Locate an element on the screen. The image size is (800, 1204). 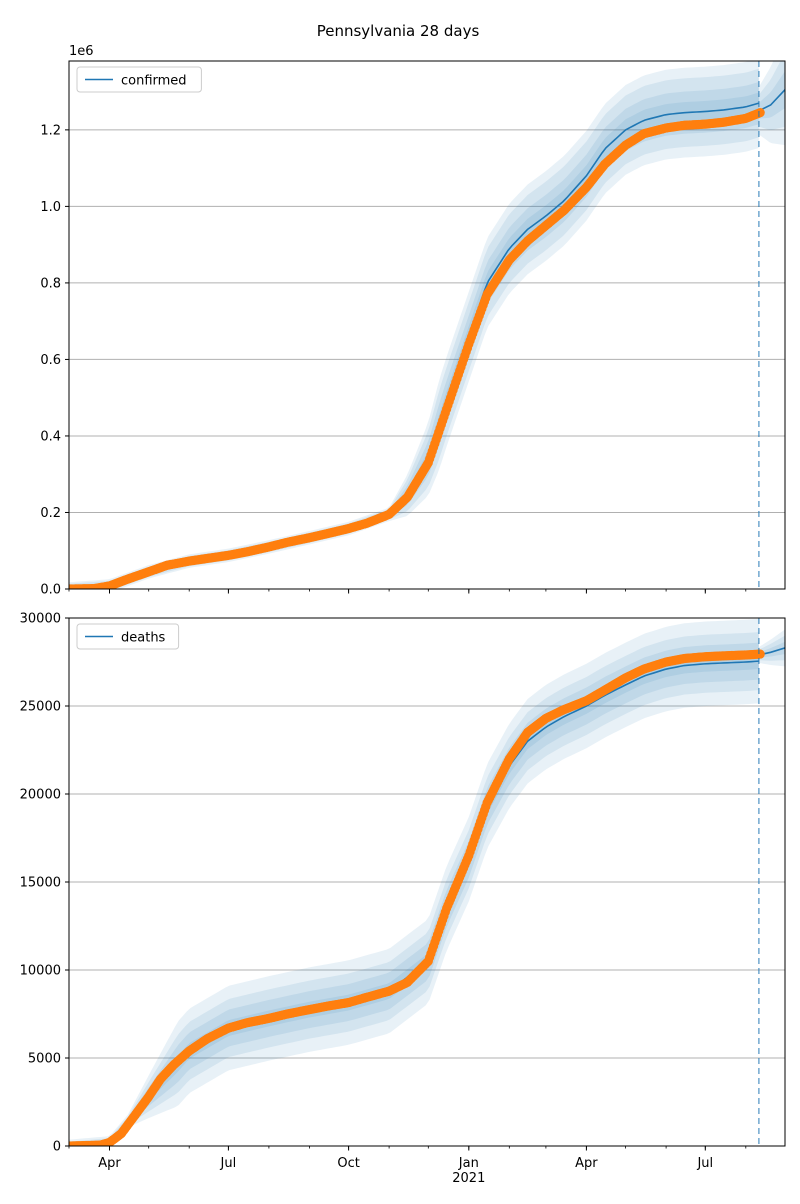
y-tick-label: 25000 is located at coordinates (40, 707).